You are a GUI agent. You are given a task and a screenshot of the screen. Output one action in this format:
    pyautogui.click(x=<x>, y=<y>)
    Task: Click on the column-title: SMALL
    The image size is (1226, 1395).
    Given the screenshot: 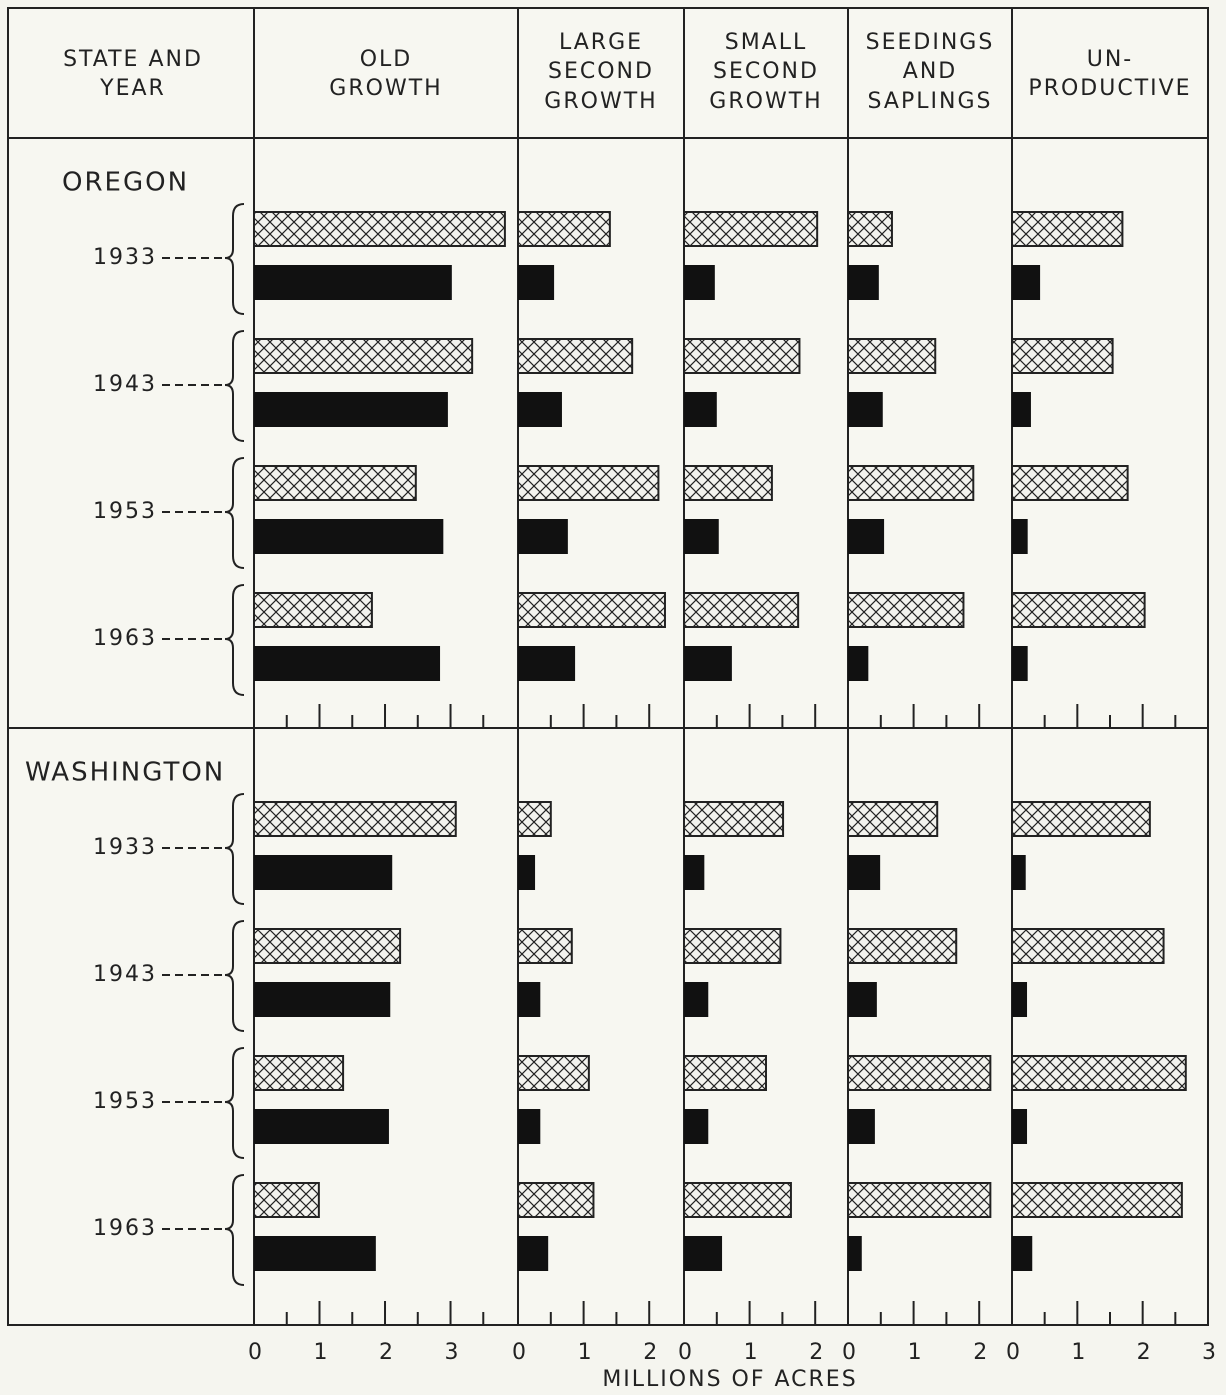 What is the action you would take?
    pyautogui.click(x=766, y=42)
    